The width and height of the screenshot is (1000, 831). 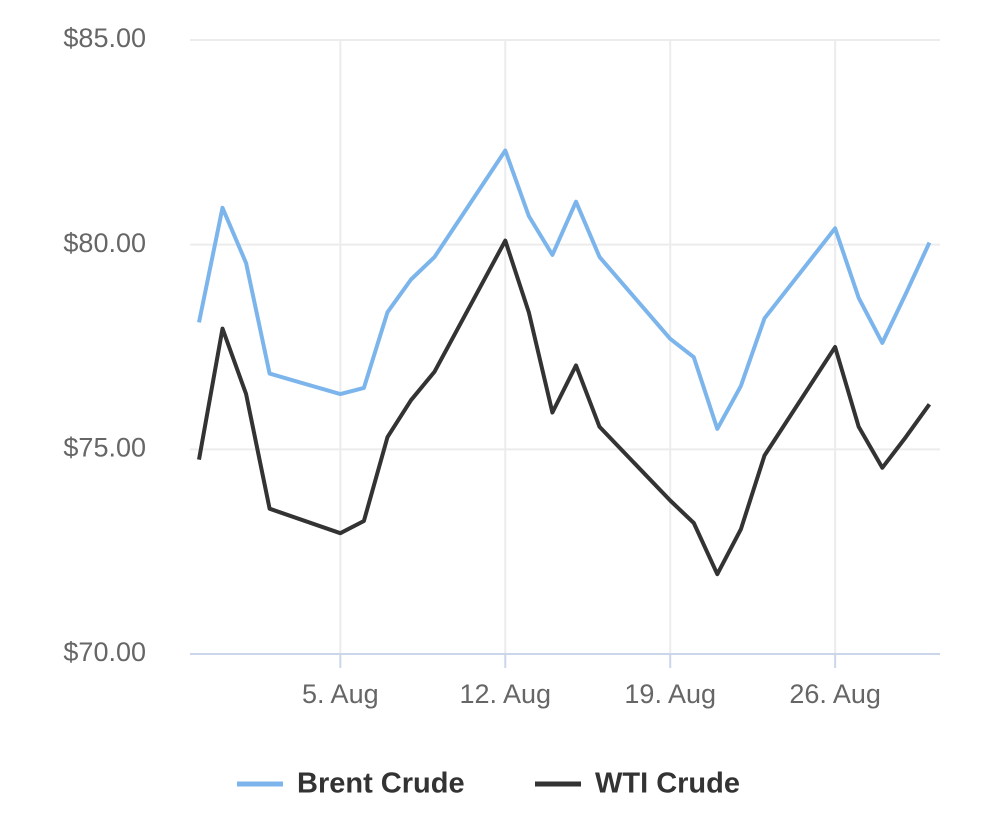 I want to click on x-tick-label: 19. Aug, so click(x=670, y=694).